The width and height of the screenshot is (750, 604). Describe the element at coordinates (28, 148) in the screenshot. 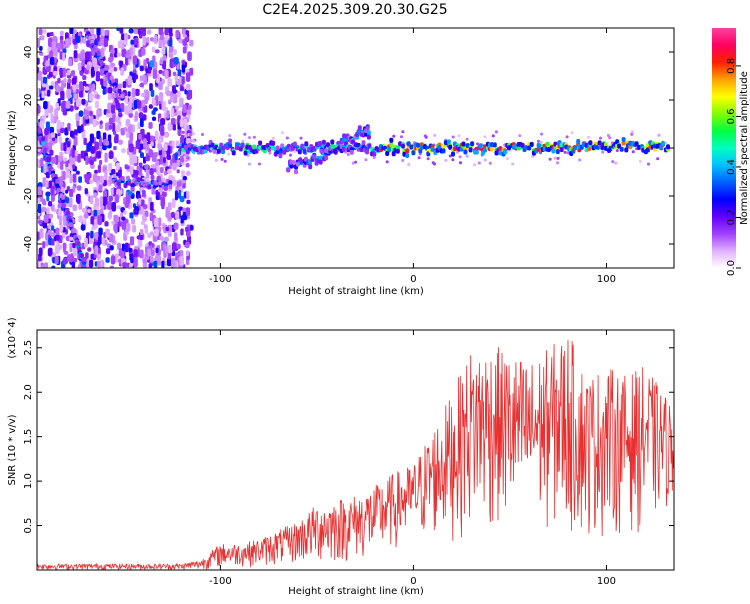

I see `y-tick-label: 0` at that location.